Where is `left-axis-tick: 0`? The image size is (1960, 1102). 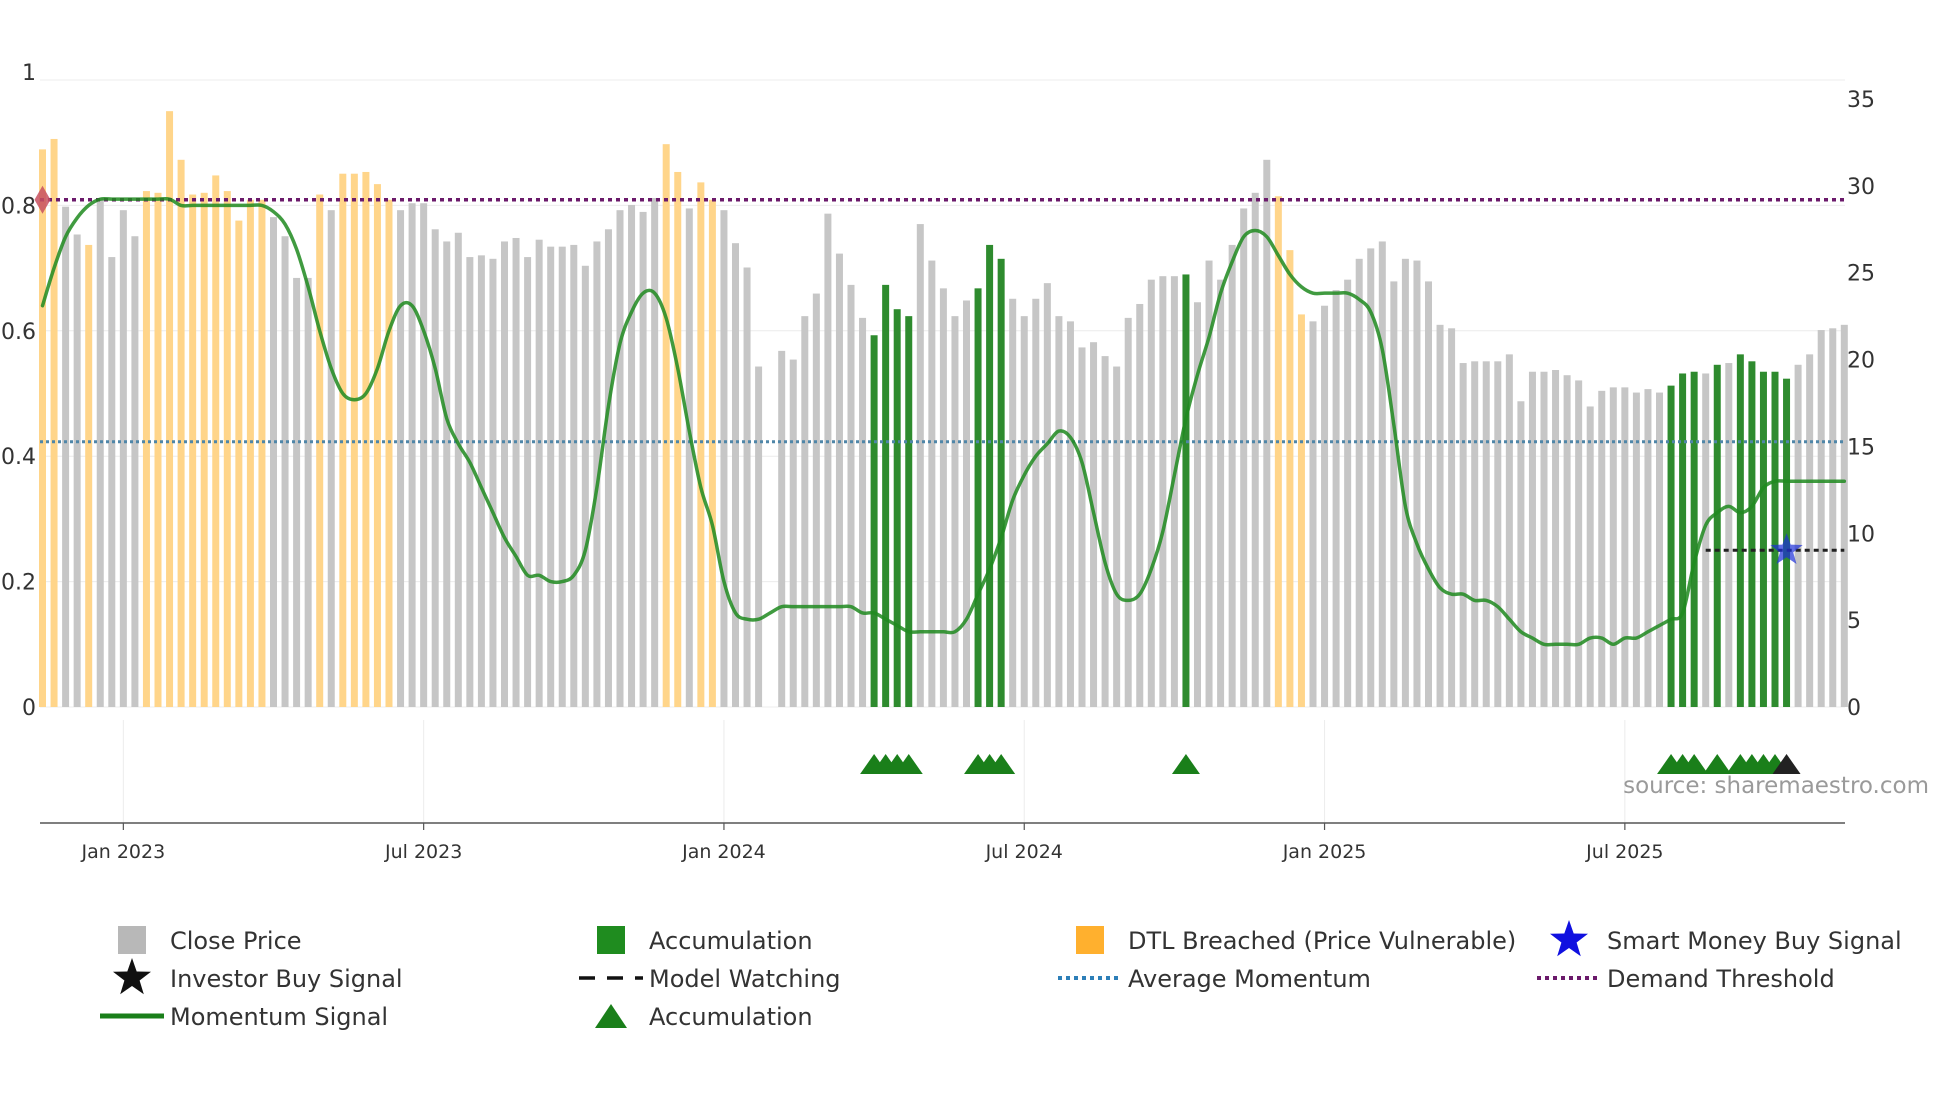
left-axis-tick: 0 is located at coordinates (29, 708).